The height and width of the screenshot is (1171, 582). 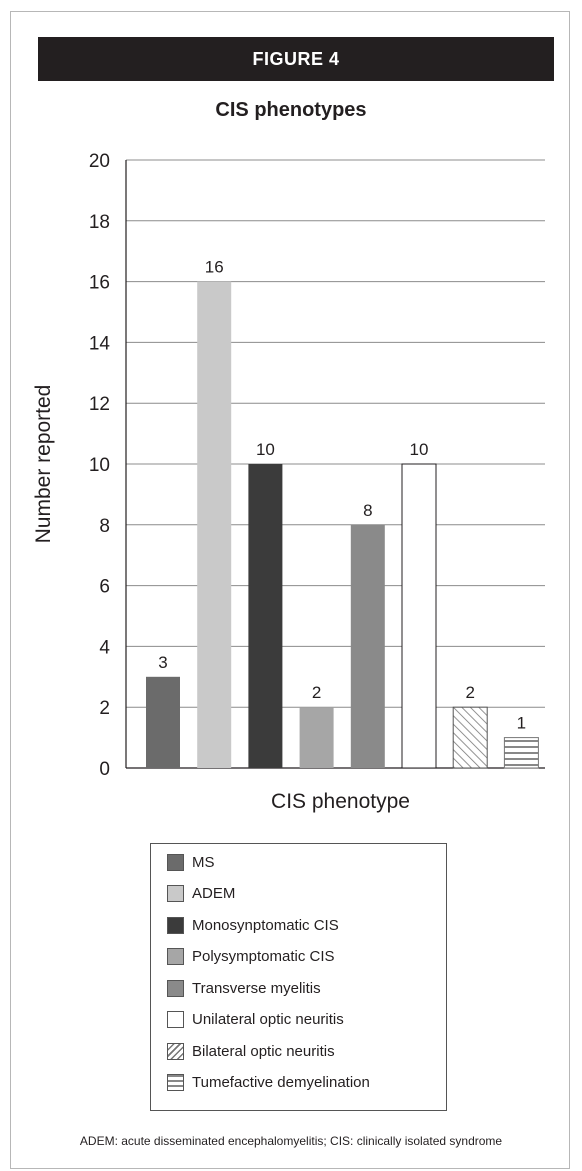 What do you see at coordinates (104, 526) in the screenshot?
I see `y-tick-label: 8` at bounding box center [104, 526].